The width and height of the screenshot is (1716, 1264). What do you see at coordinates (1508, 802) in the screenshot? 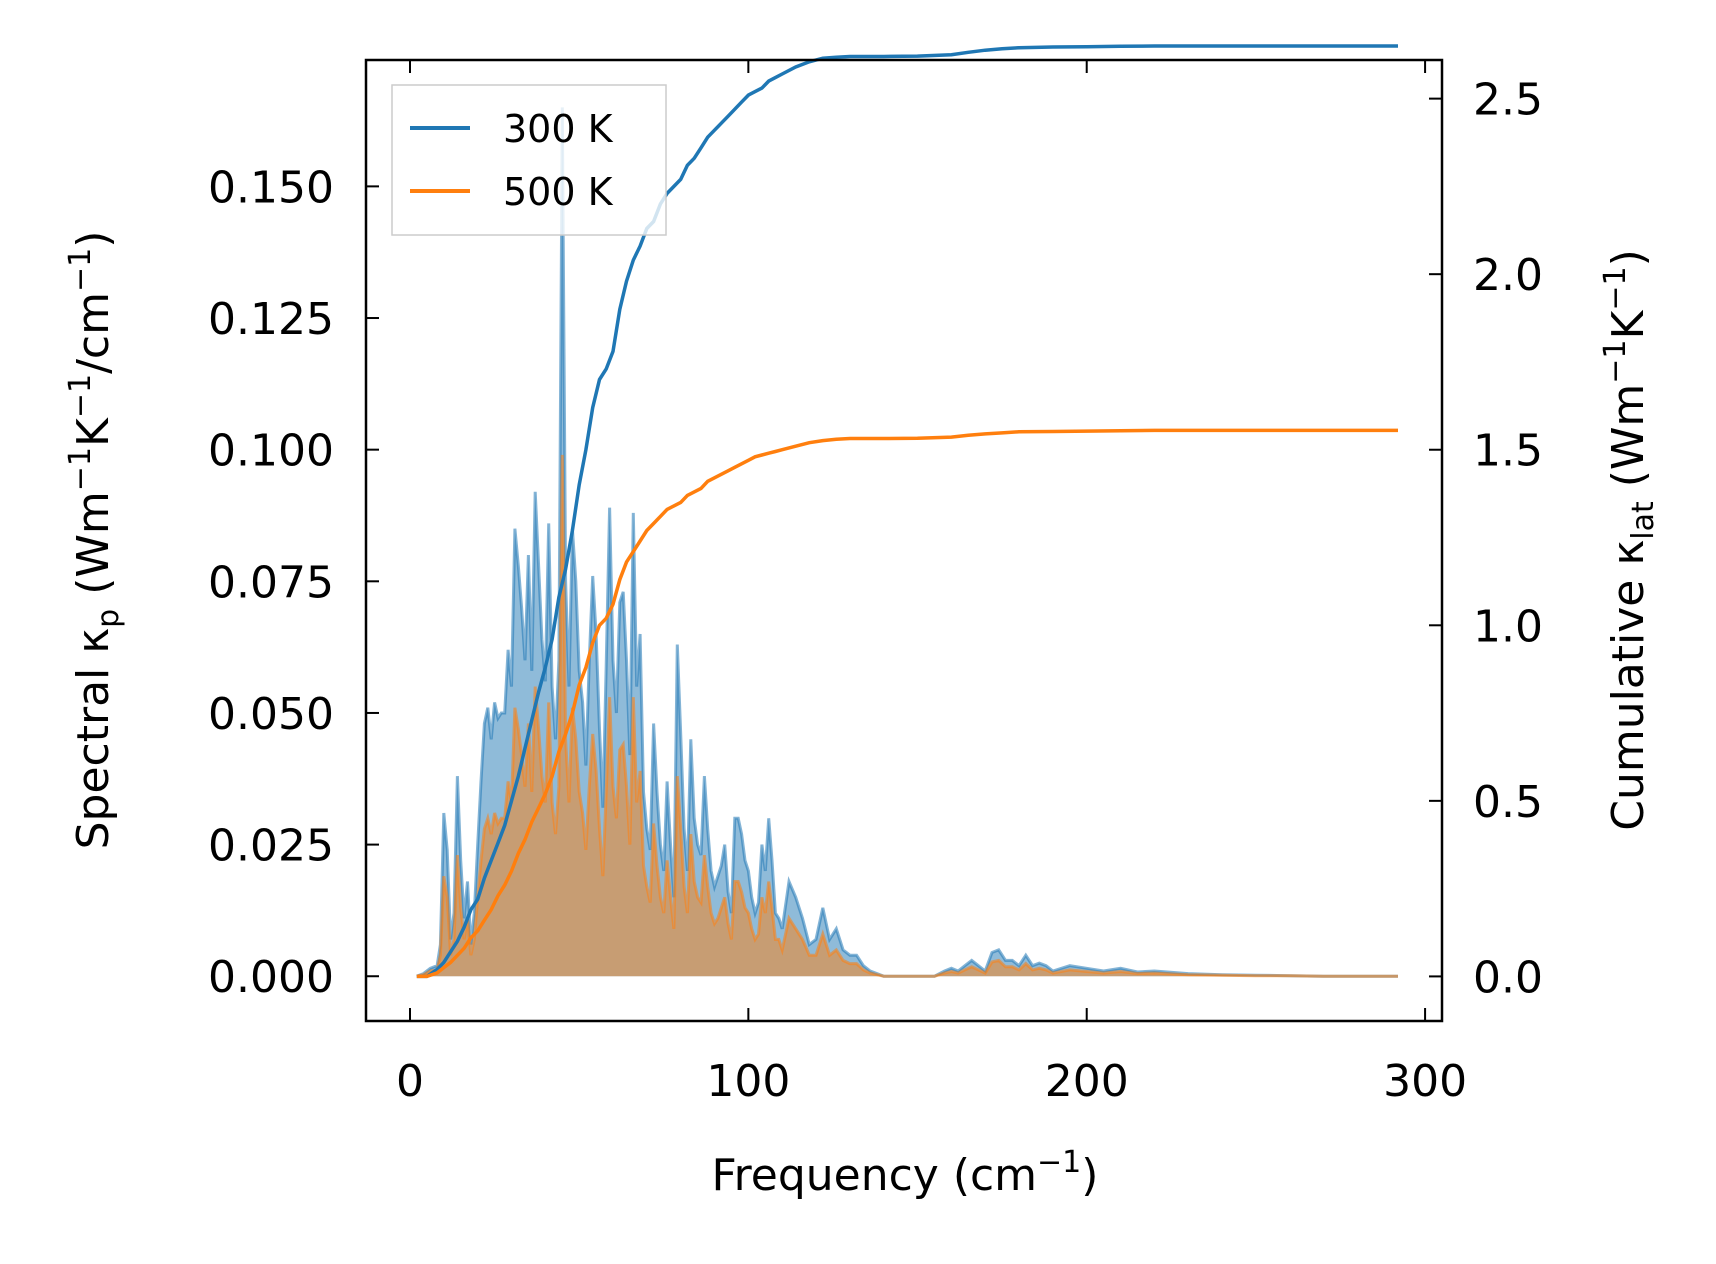
I see `y-right-tick-label: 0.5` at bounding box center [1508, 802].